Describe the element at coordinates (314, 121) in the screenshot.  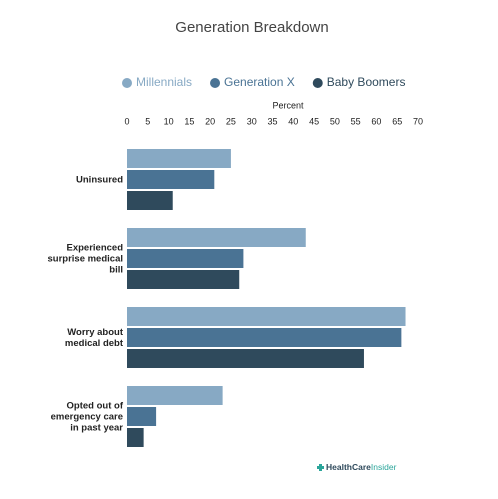
I see `x-tick-label: 45` at that location.